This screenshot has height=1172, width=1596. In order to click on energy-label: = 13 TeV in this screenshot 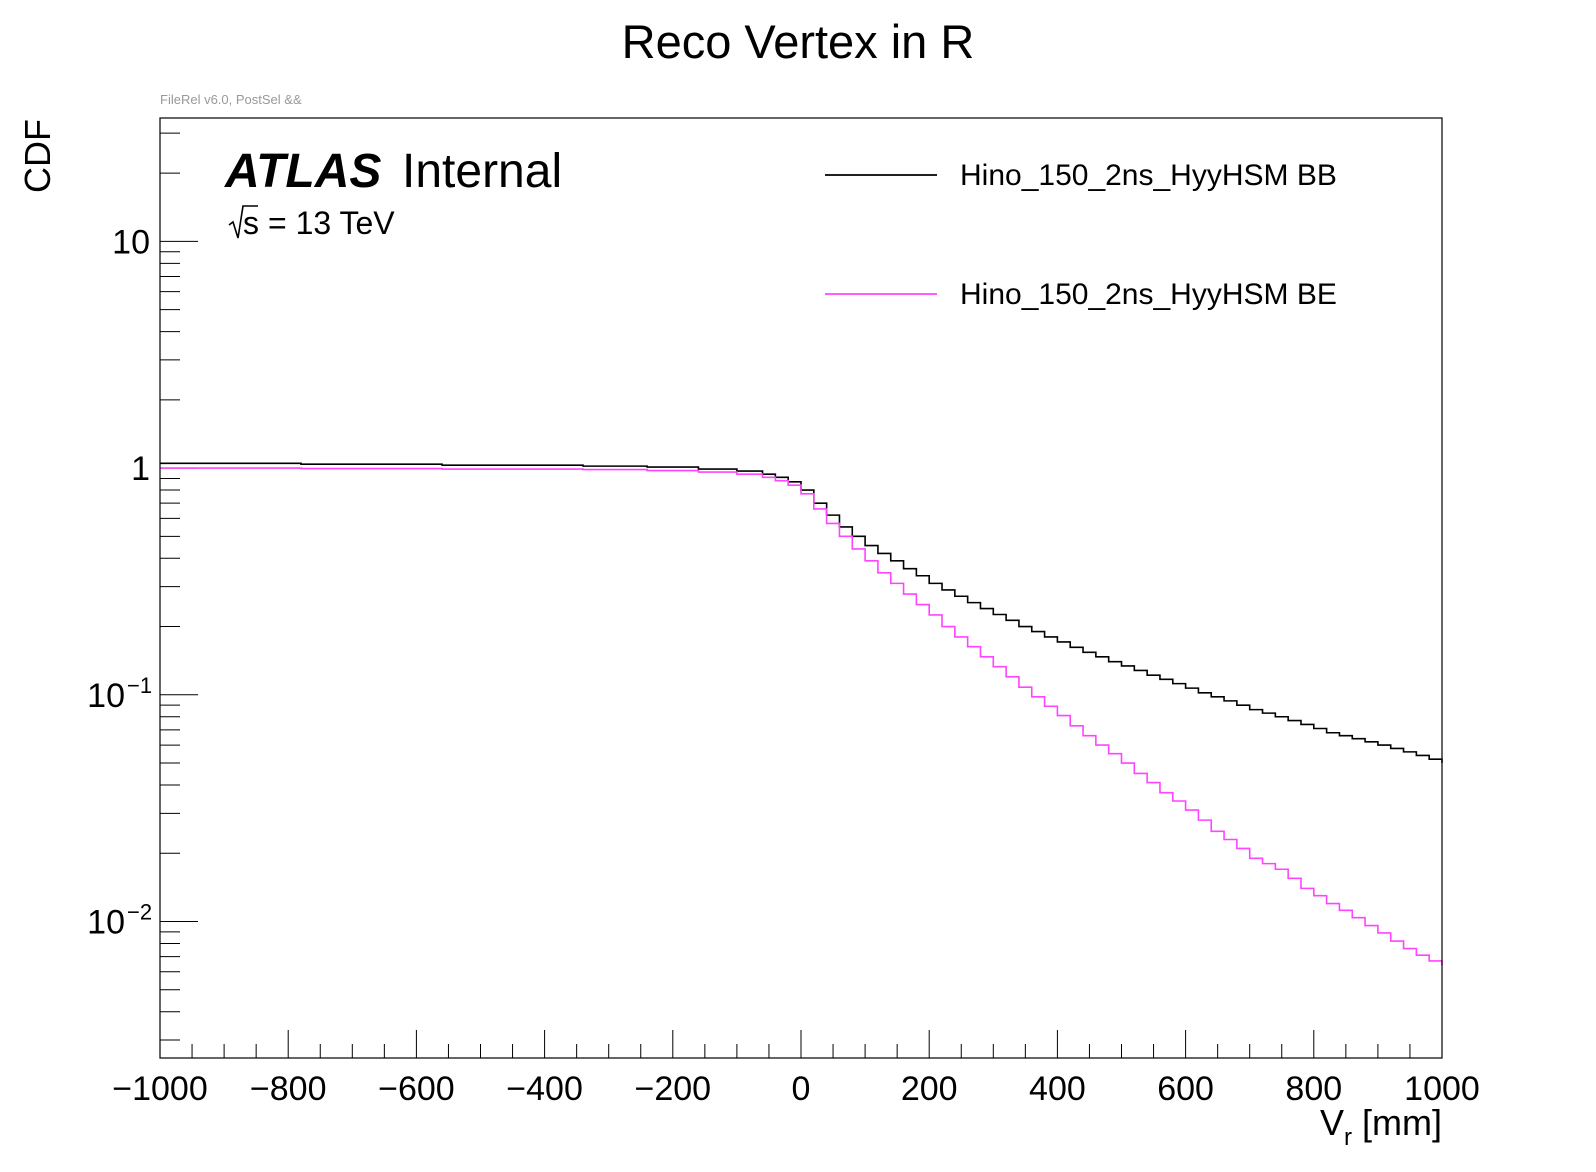, I will do `click(331, 223)`.